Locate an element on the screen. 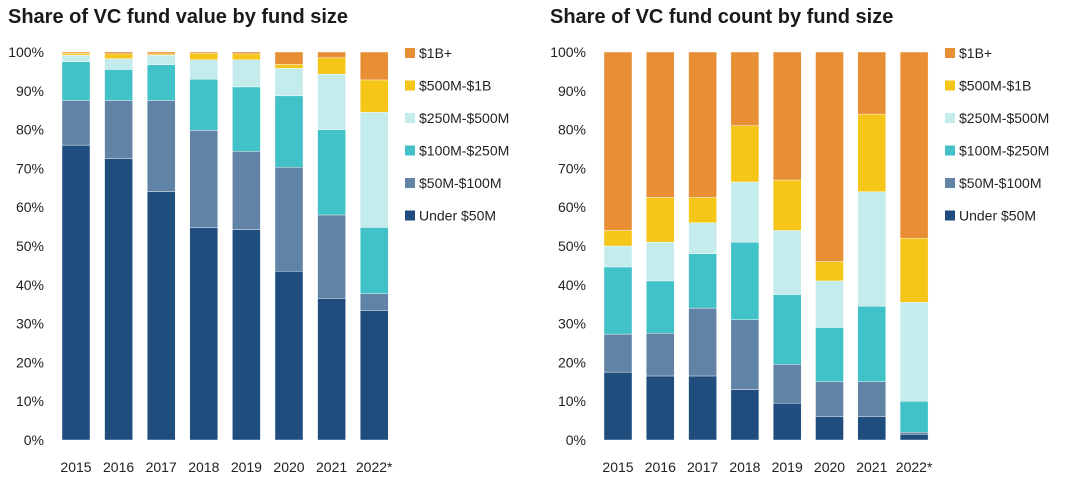 The image size is (1065, 481). x-tick-label: 2019 is located at coordinates (246, 467).